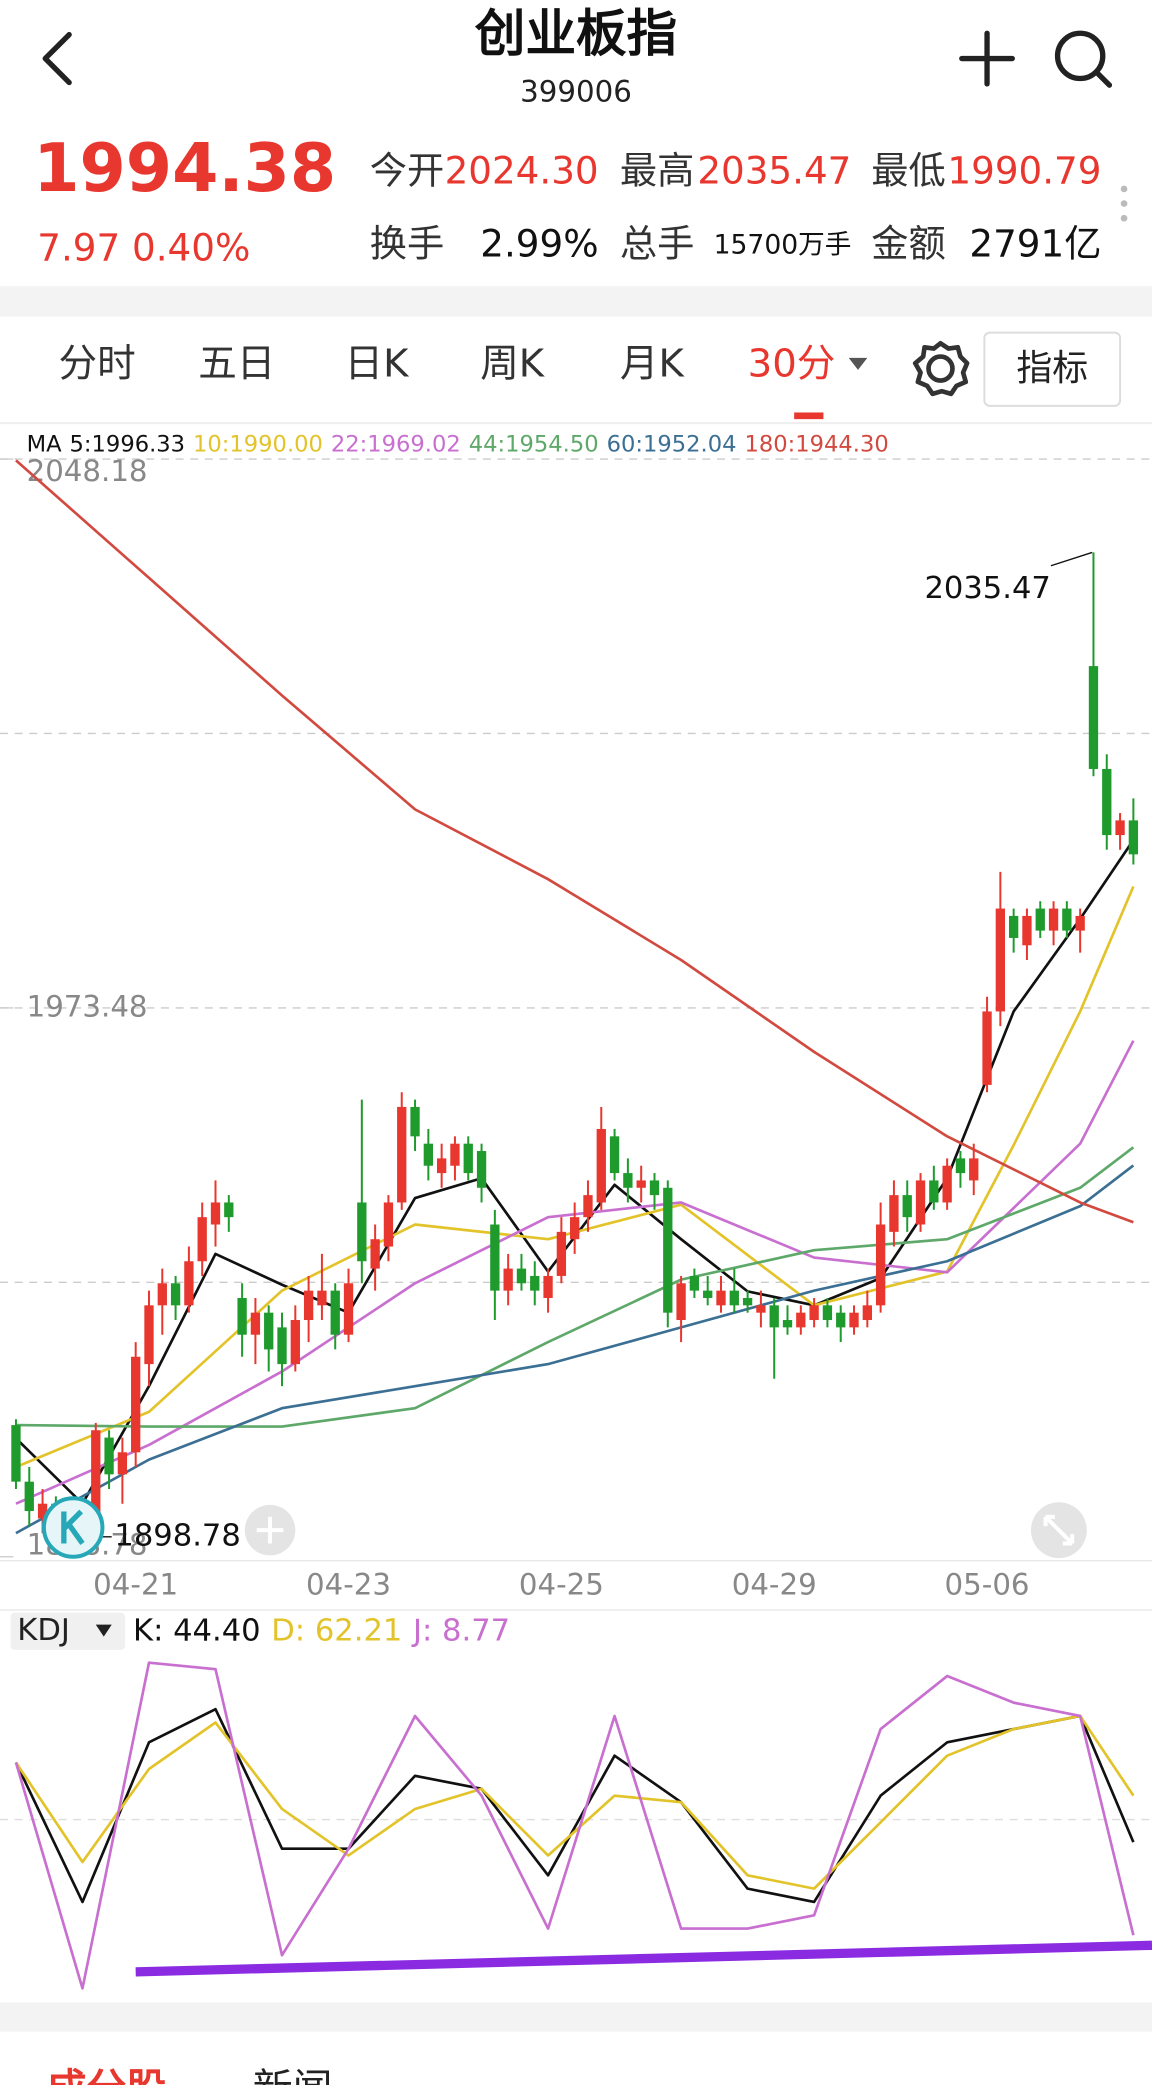 This screenshot has height=2085, width=1152. What do you see at coordinates (378, 363) in the screenshot?
I see `tab: 日K` at bounding box center [378, 363].